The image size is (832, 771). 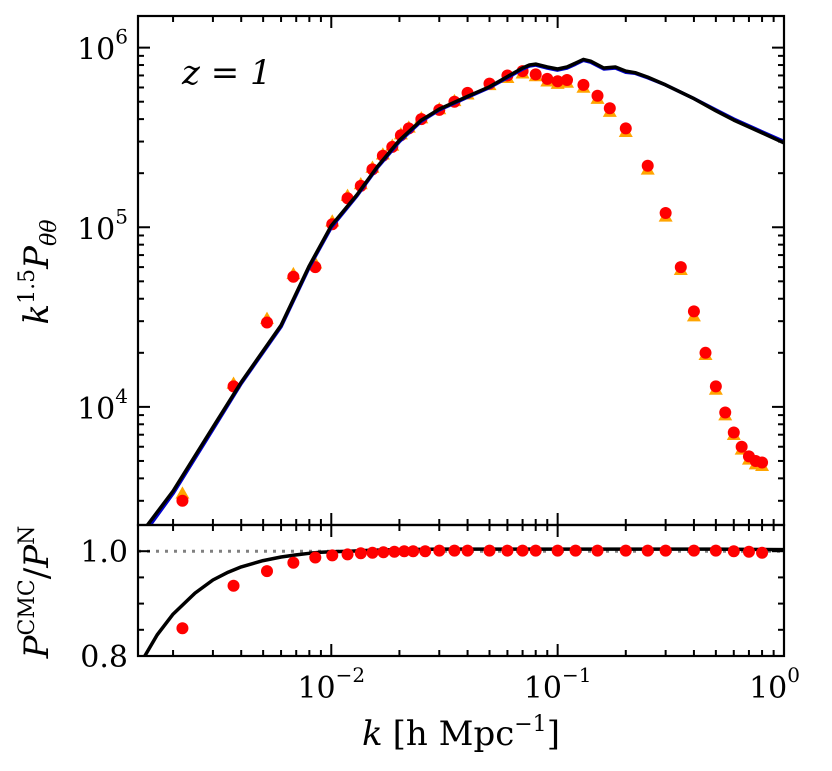 I want to click on top-ylabel-exp: 1.5, so click(x=27, y=286).